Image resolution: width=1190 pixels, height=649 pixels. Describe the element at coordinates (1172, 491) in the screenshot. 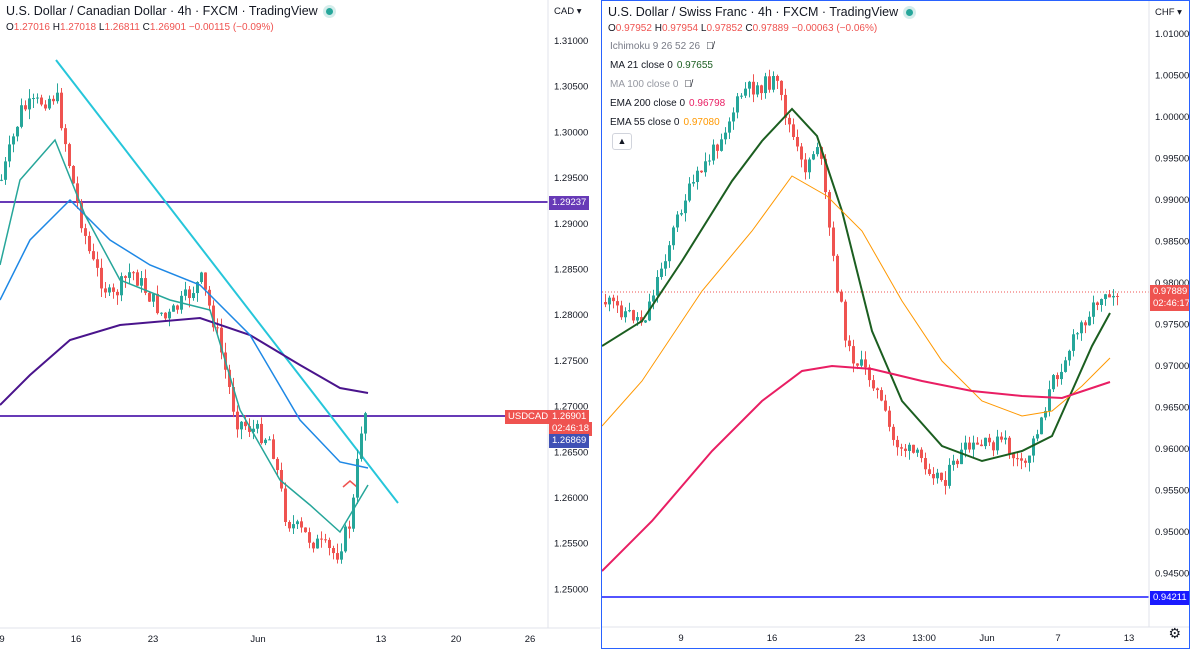

I see `price-tick-label: 0.95500` at that location.